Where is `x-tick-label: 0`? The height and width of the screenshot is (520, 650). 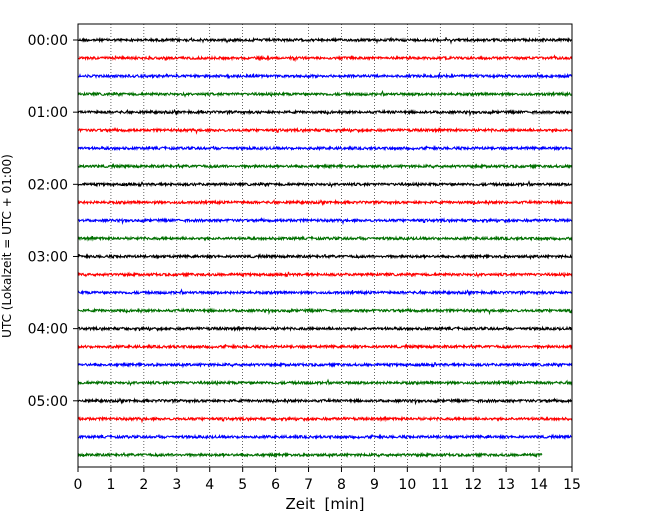
x-tick-label: 0 is located at coordinates (78, 485).